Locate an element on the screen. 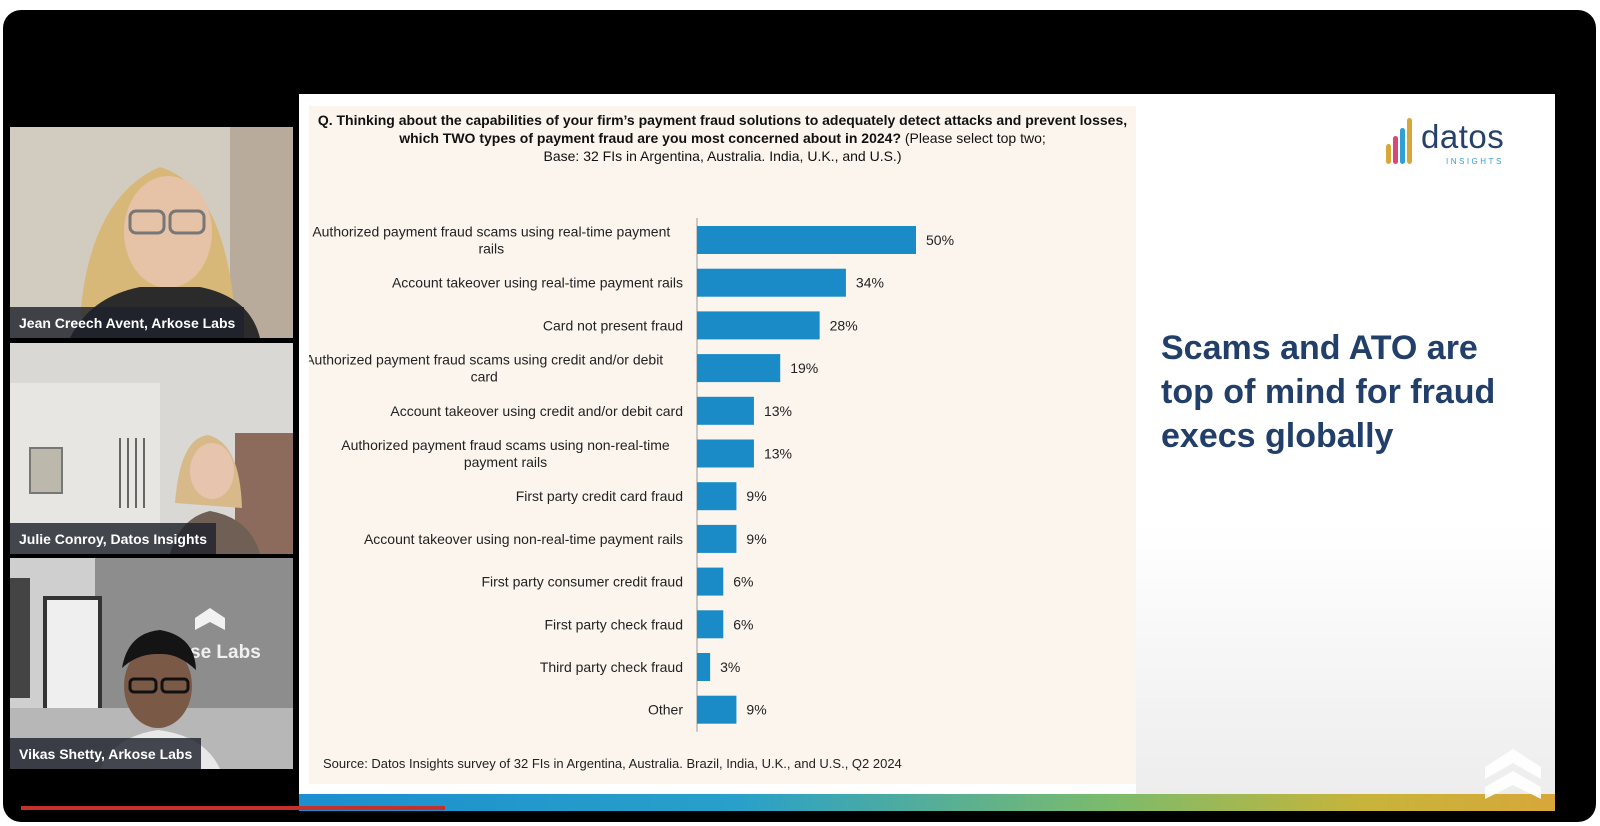  data-label-6: 9% is located at coordinates (756, 496).